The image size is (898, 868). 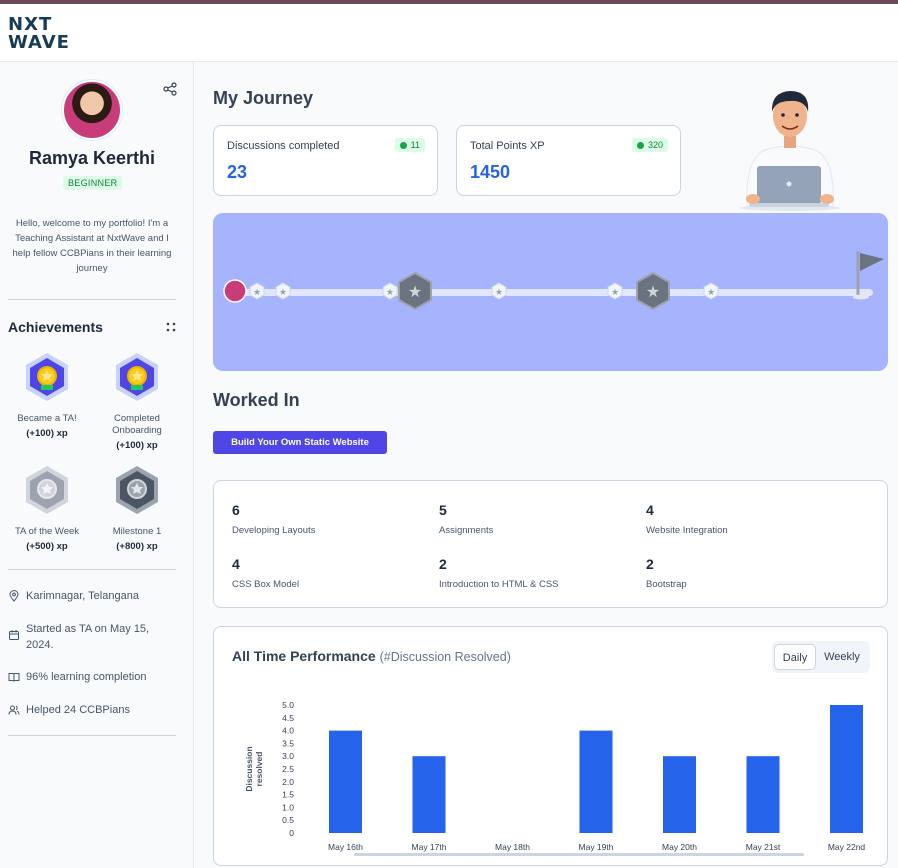 I want to click on milestone-path: ★ ★ ★ ★ ★ ★ ★ ★, so click(x=553, y=281).